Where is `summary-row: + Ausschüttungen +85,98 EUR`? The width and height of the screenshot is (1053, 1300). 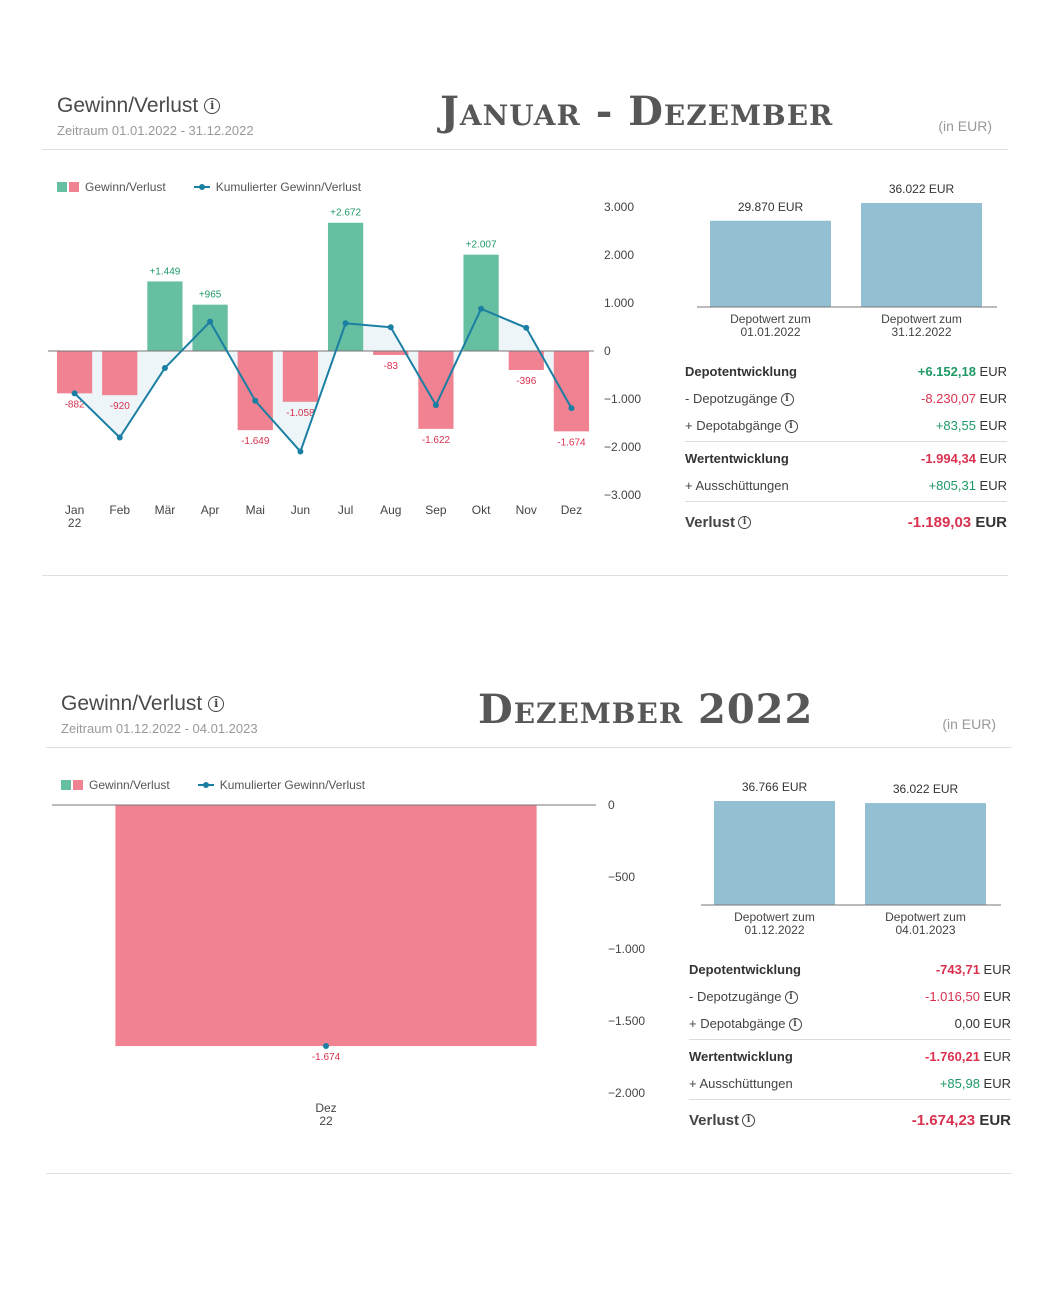
summary-row: + Ausschüttungen +85,98 EUR is located at coordinates (850, 1083).